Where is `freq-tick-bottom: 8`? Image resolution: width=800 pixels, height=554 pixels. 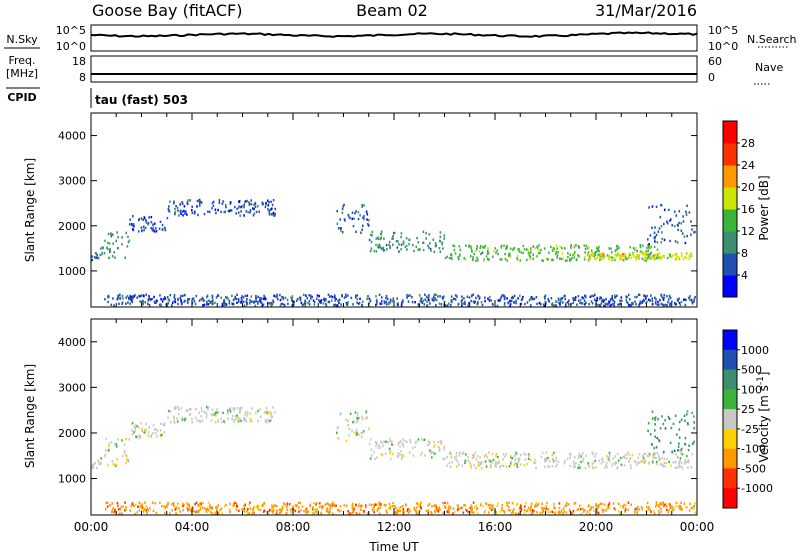
freq-tick-bottom: 8 is located at coordinates (82, 77).